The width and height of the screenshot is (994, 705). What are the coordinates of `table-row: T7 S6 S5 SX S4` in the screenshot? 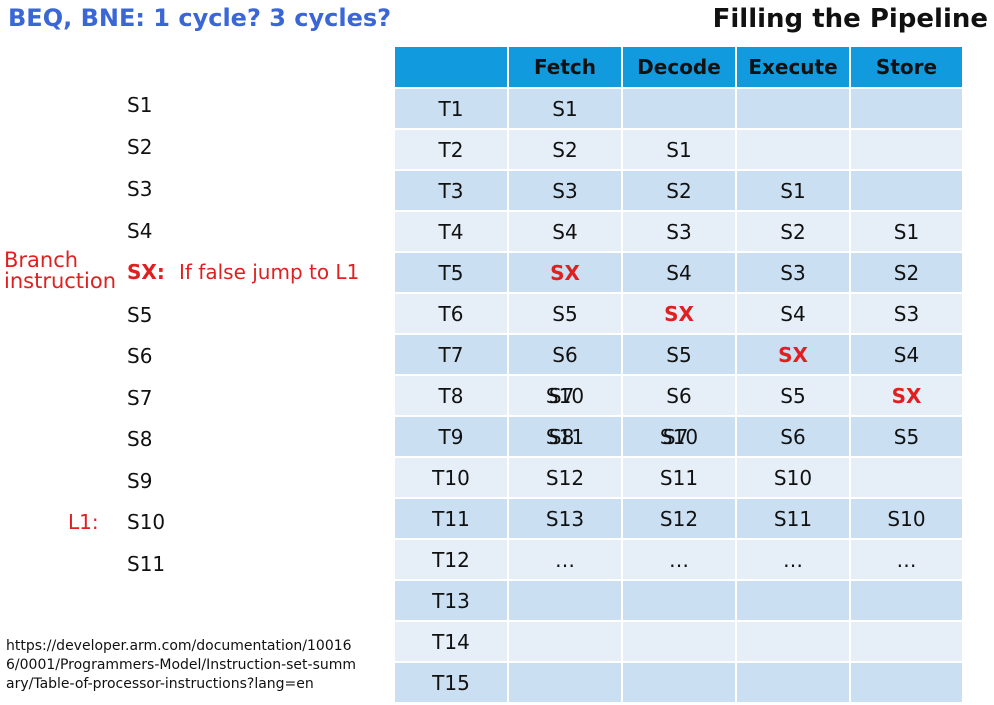 It's located at (679, 353).